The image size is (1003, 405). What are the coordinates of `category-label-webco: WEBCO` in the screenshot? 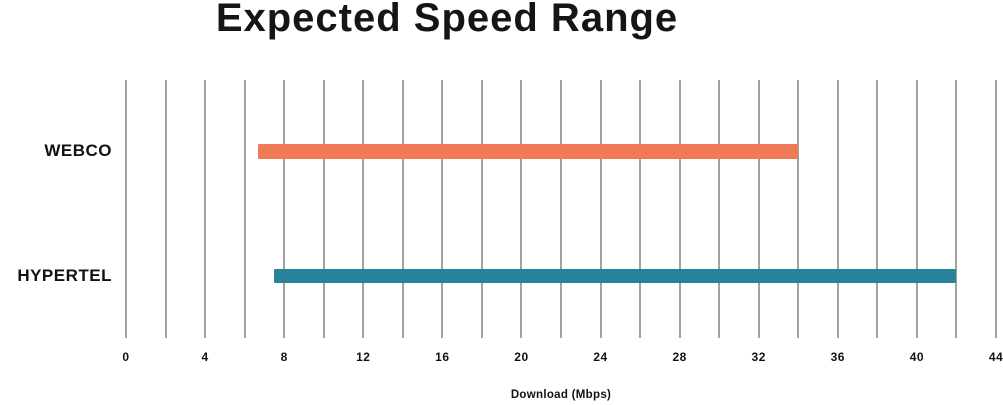 It's located at (78, 150).